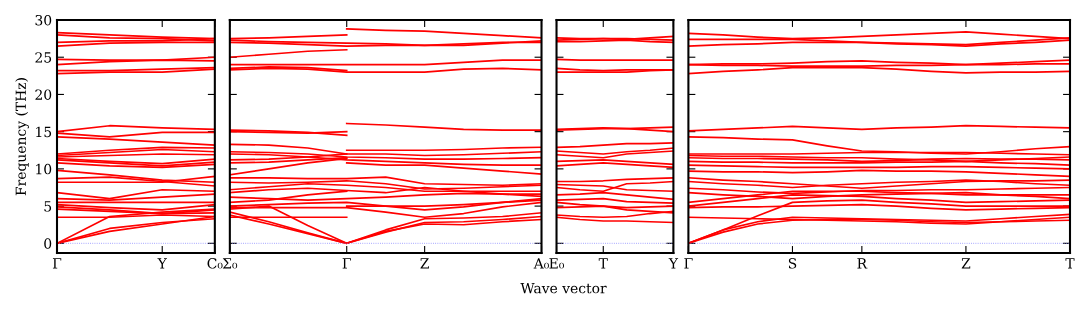 The height and width of the screenshot is (310, 1091). What do you see at coordinates (48, 243) in the screenshot?
I see `y-tick-label: 0` at bounding box center [48, 243].